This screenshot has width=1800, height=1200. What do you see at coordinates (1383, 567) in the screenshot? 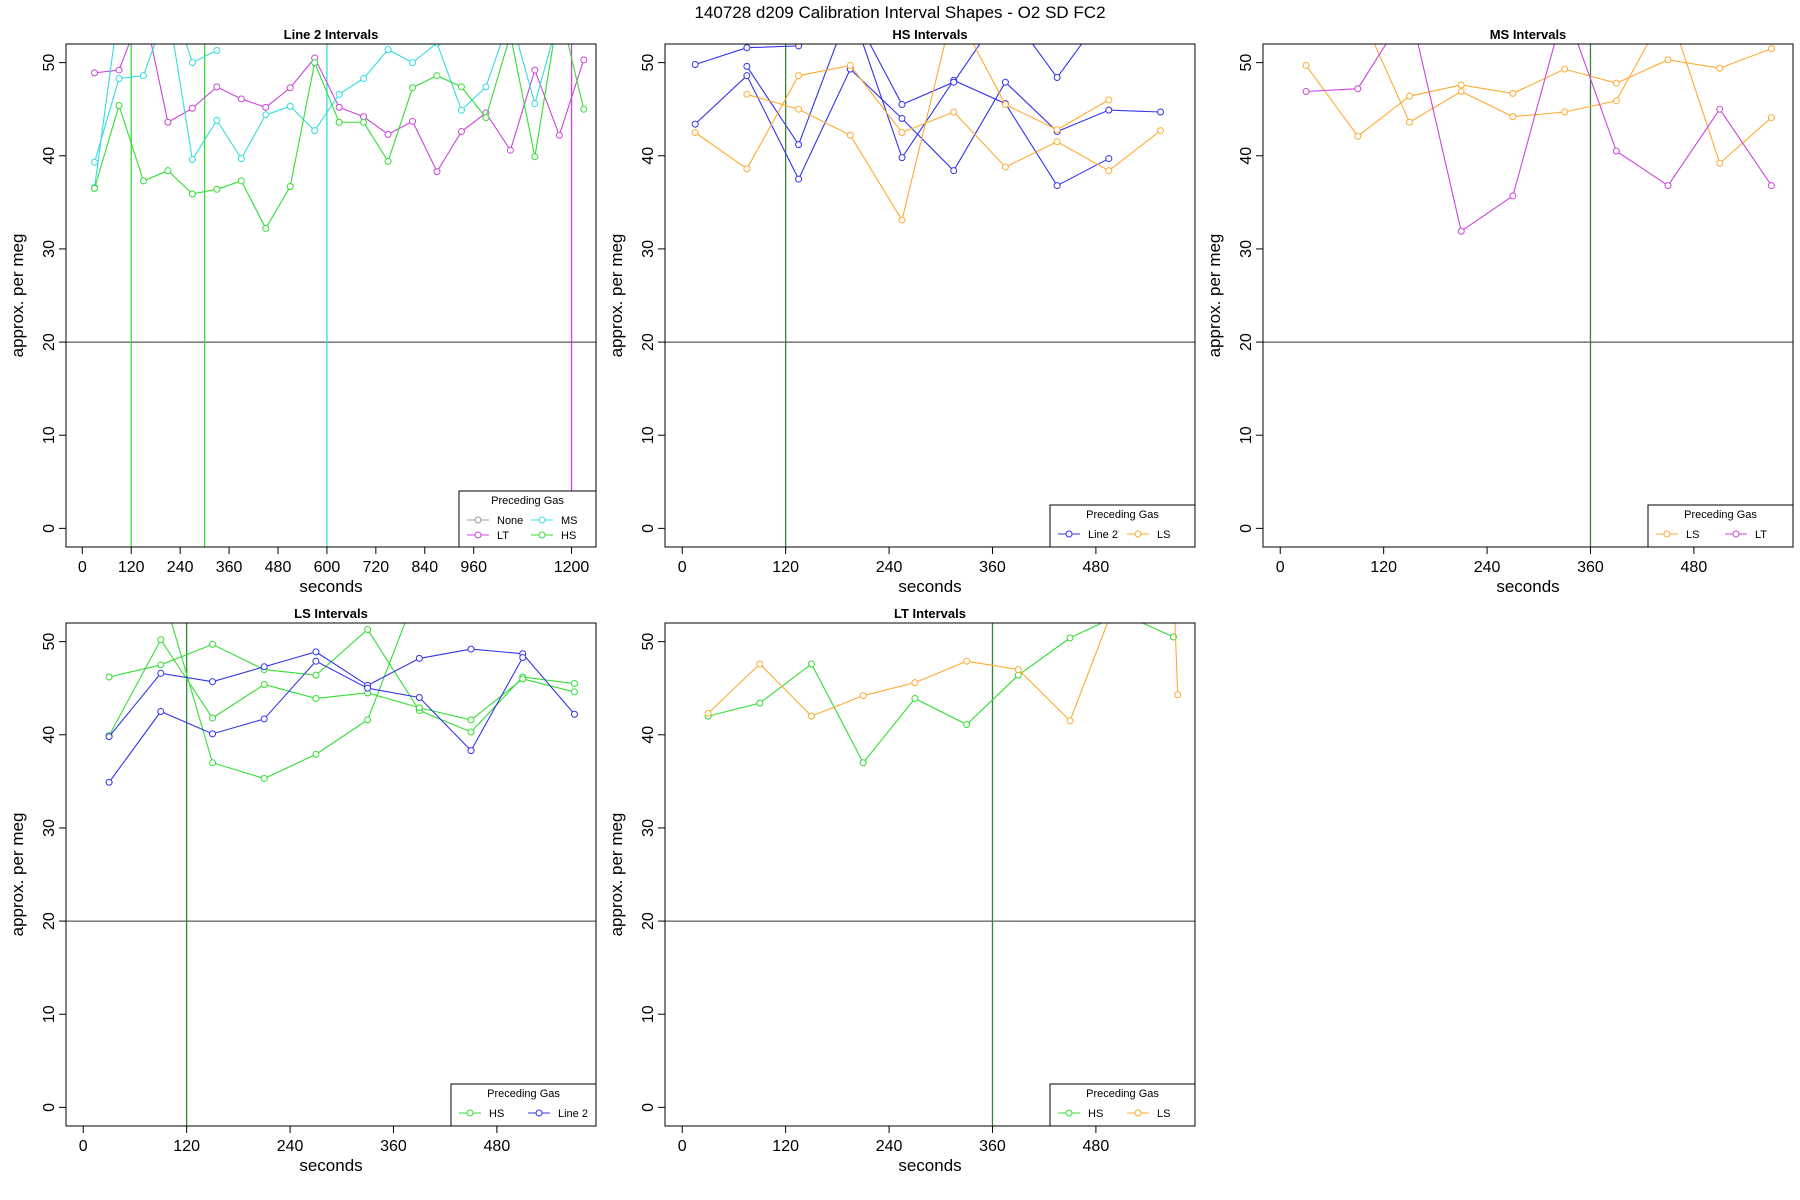
I see `x-tick-label: 120` at bounding box center [1383, 567].